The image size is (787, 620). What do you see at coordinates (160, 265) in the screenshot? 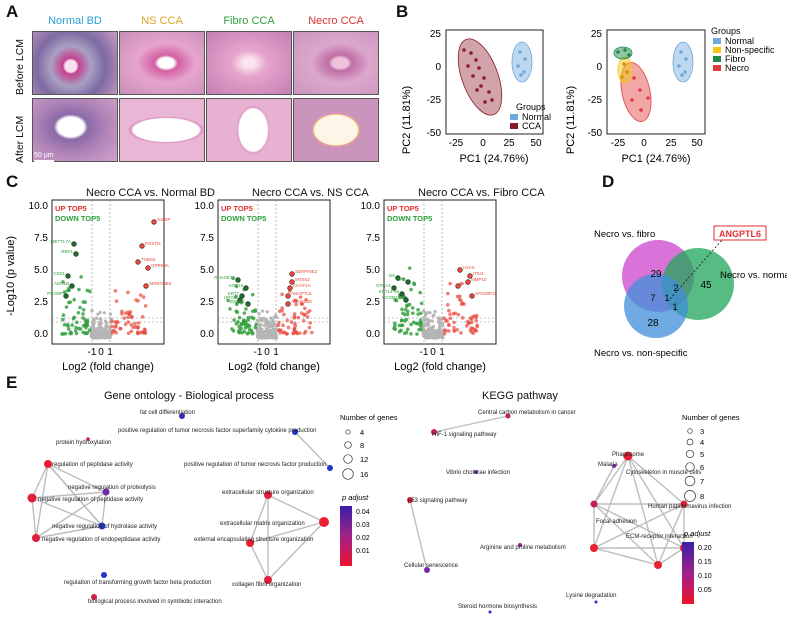
I see `volcano-top-up-label: GPR63A` at bounding box center [160, 265].